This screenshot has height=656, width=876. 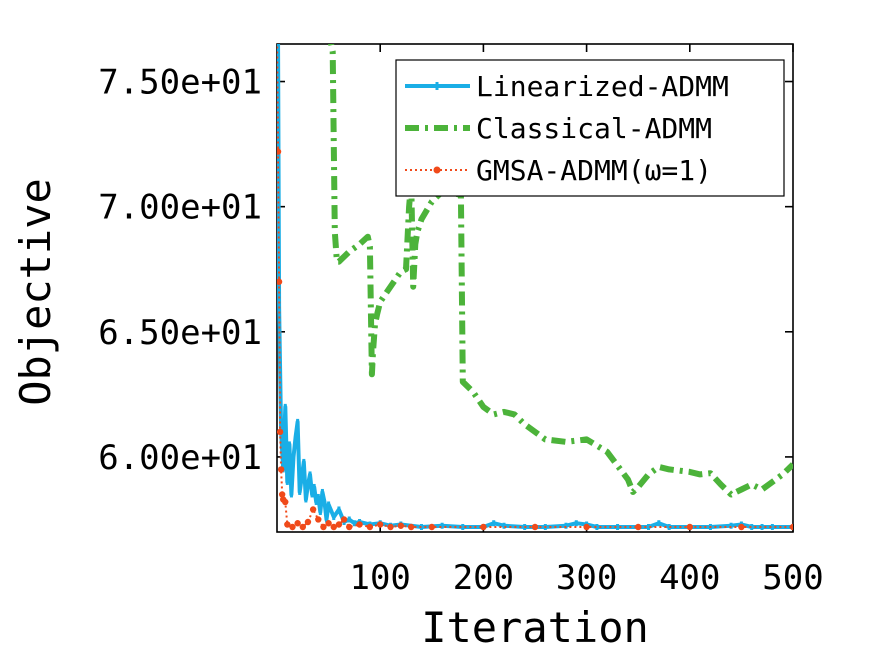 I want to click on y-tick-label: 6.00e+01, so click(x=180, y=458).